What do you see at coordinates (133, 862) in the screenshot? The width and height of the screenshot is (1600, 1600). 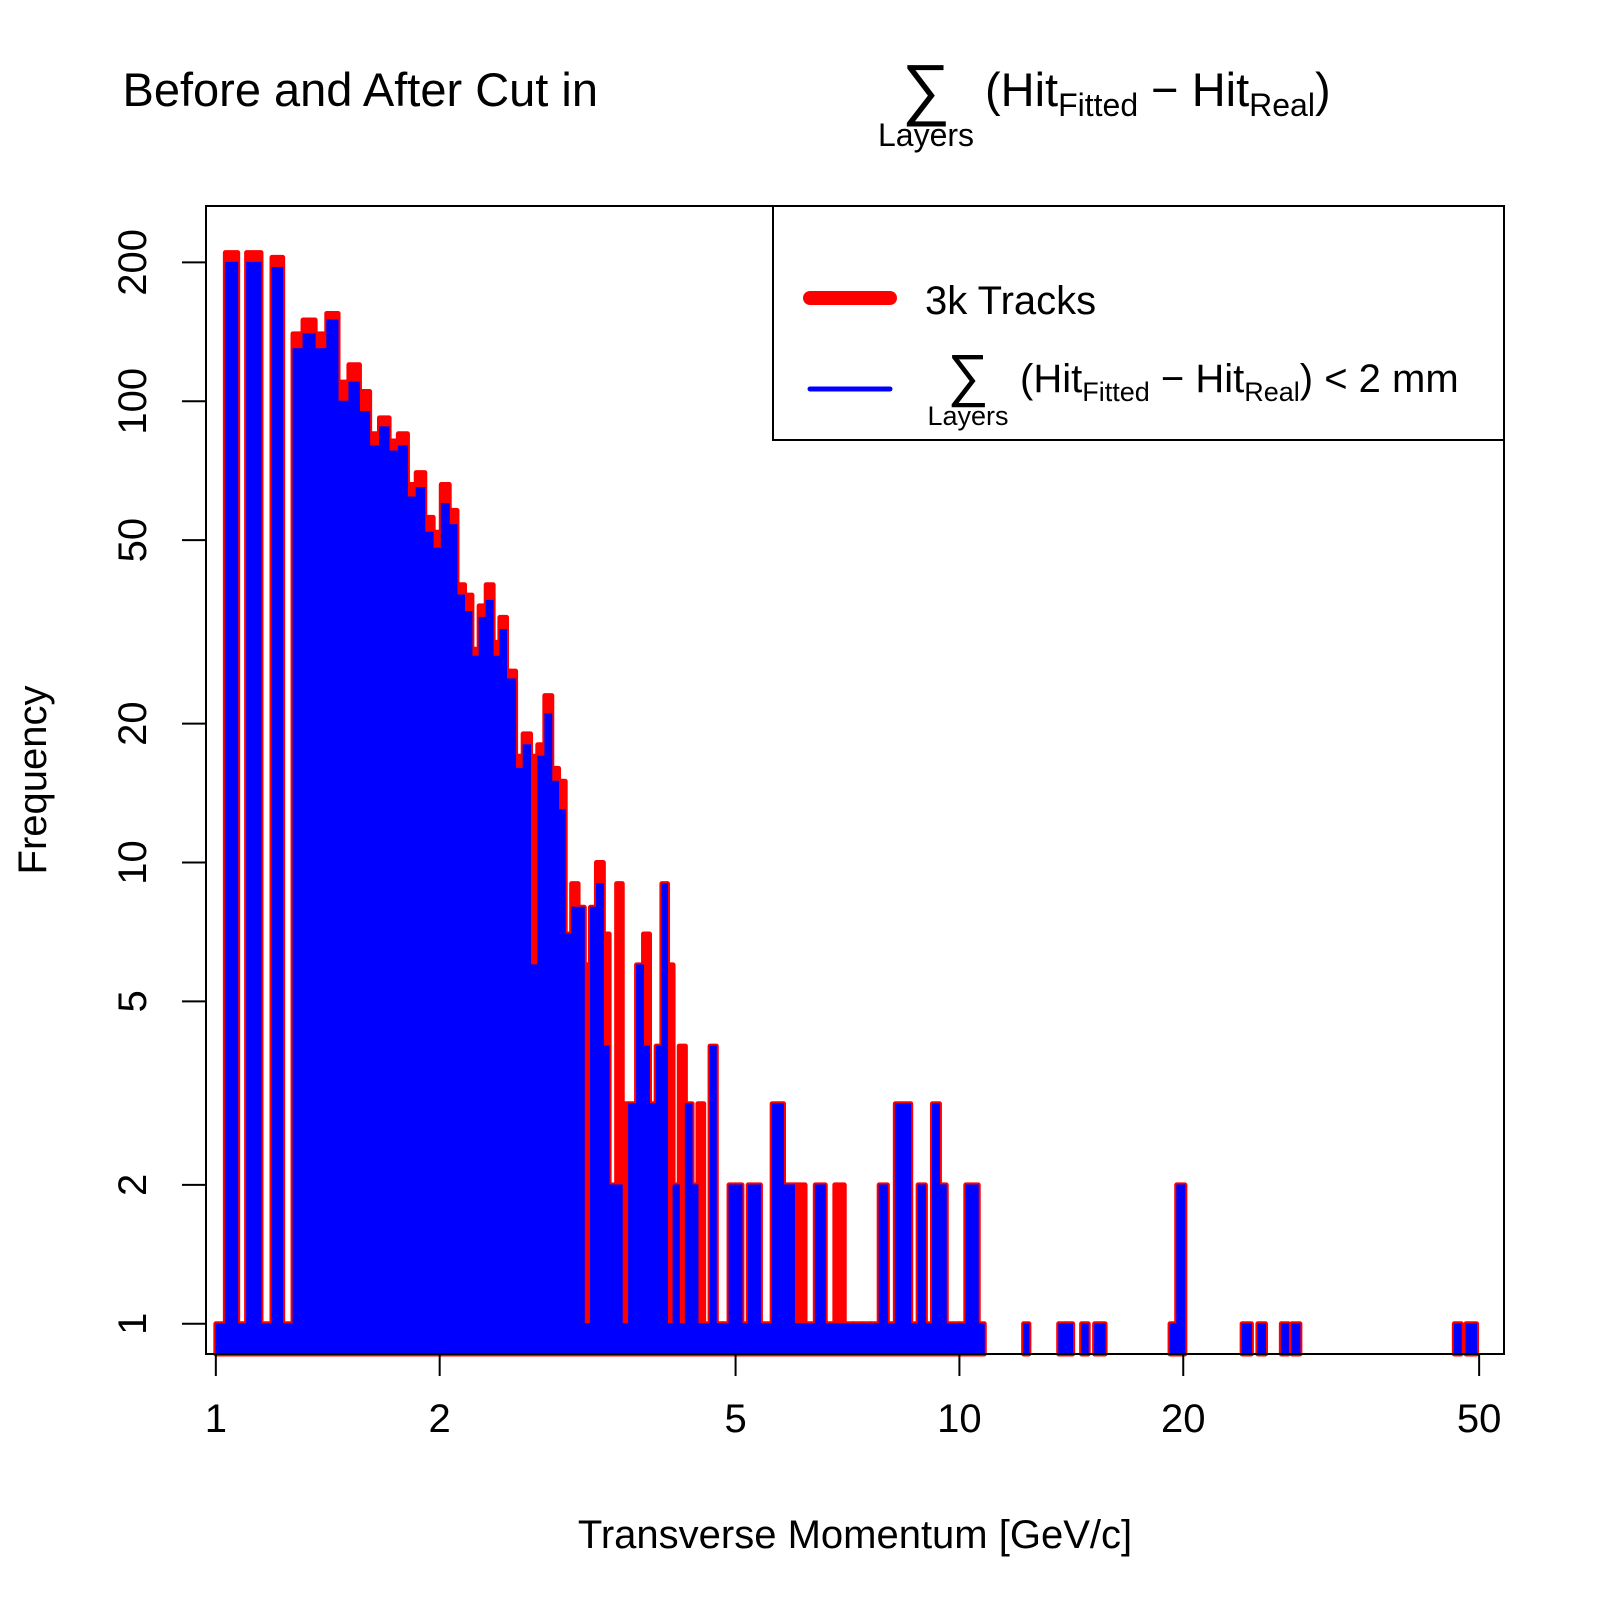 I see `y-tick-label-10: 10` at bounding box center [133, 862].